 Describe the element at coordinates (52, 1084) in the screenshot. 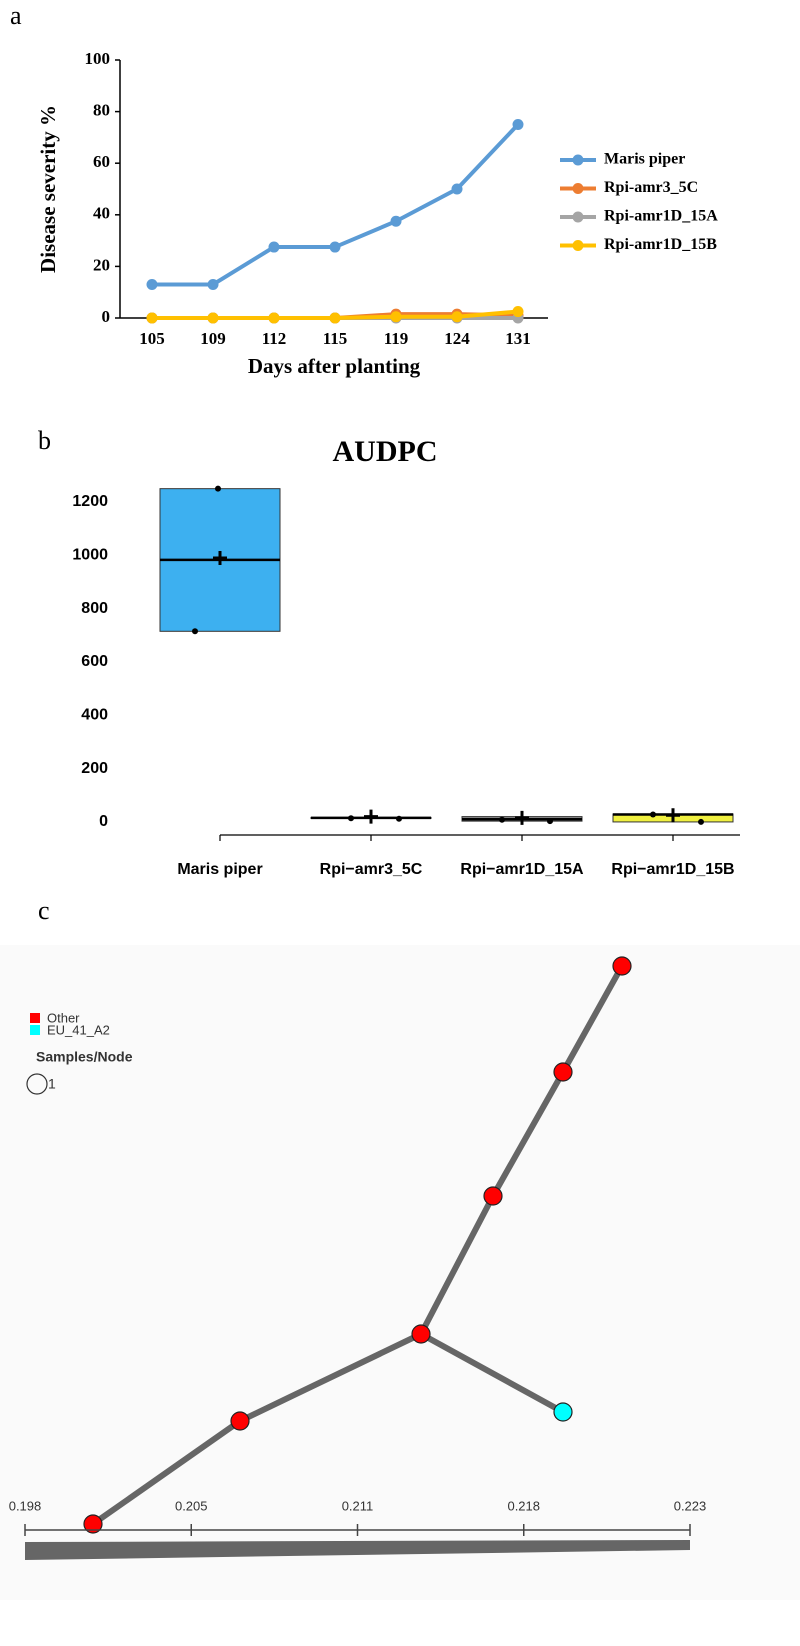

I see `size-legend-label: 1` at that location.